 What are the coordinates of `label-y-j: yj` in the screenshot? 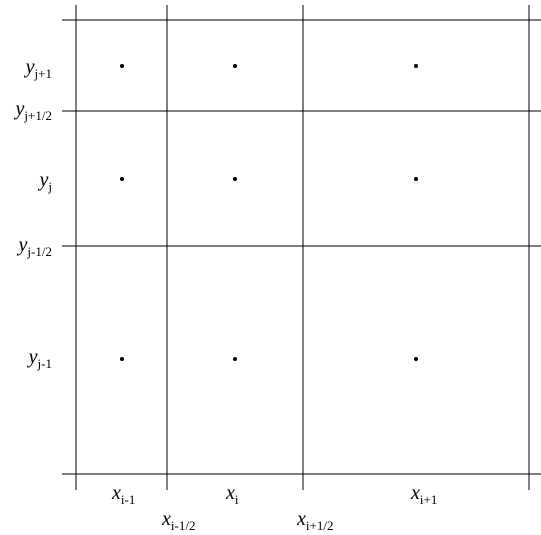 It's located at (44, 181).